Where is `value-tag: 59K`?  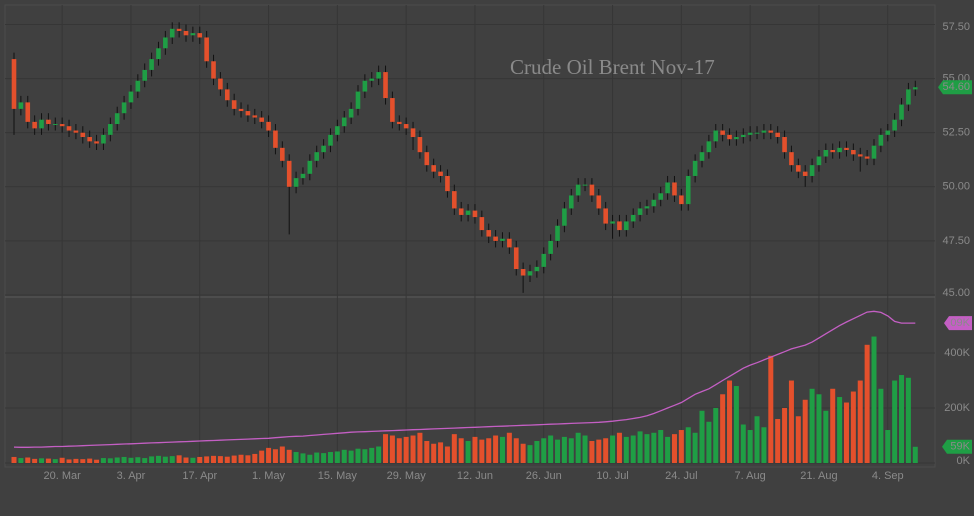 value-tag: 59K is located at coordinates (960, 447).